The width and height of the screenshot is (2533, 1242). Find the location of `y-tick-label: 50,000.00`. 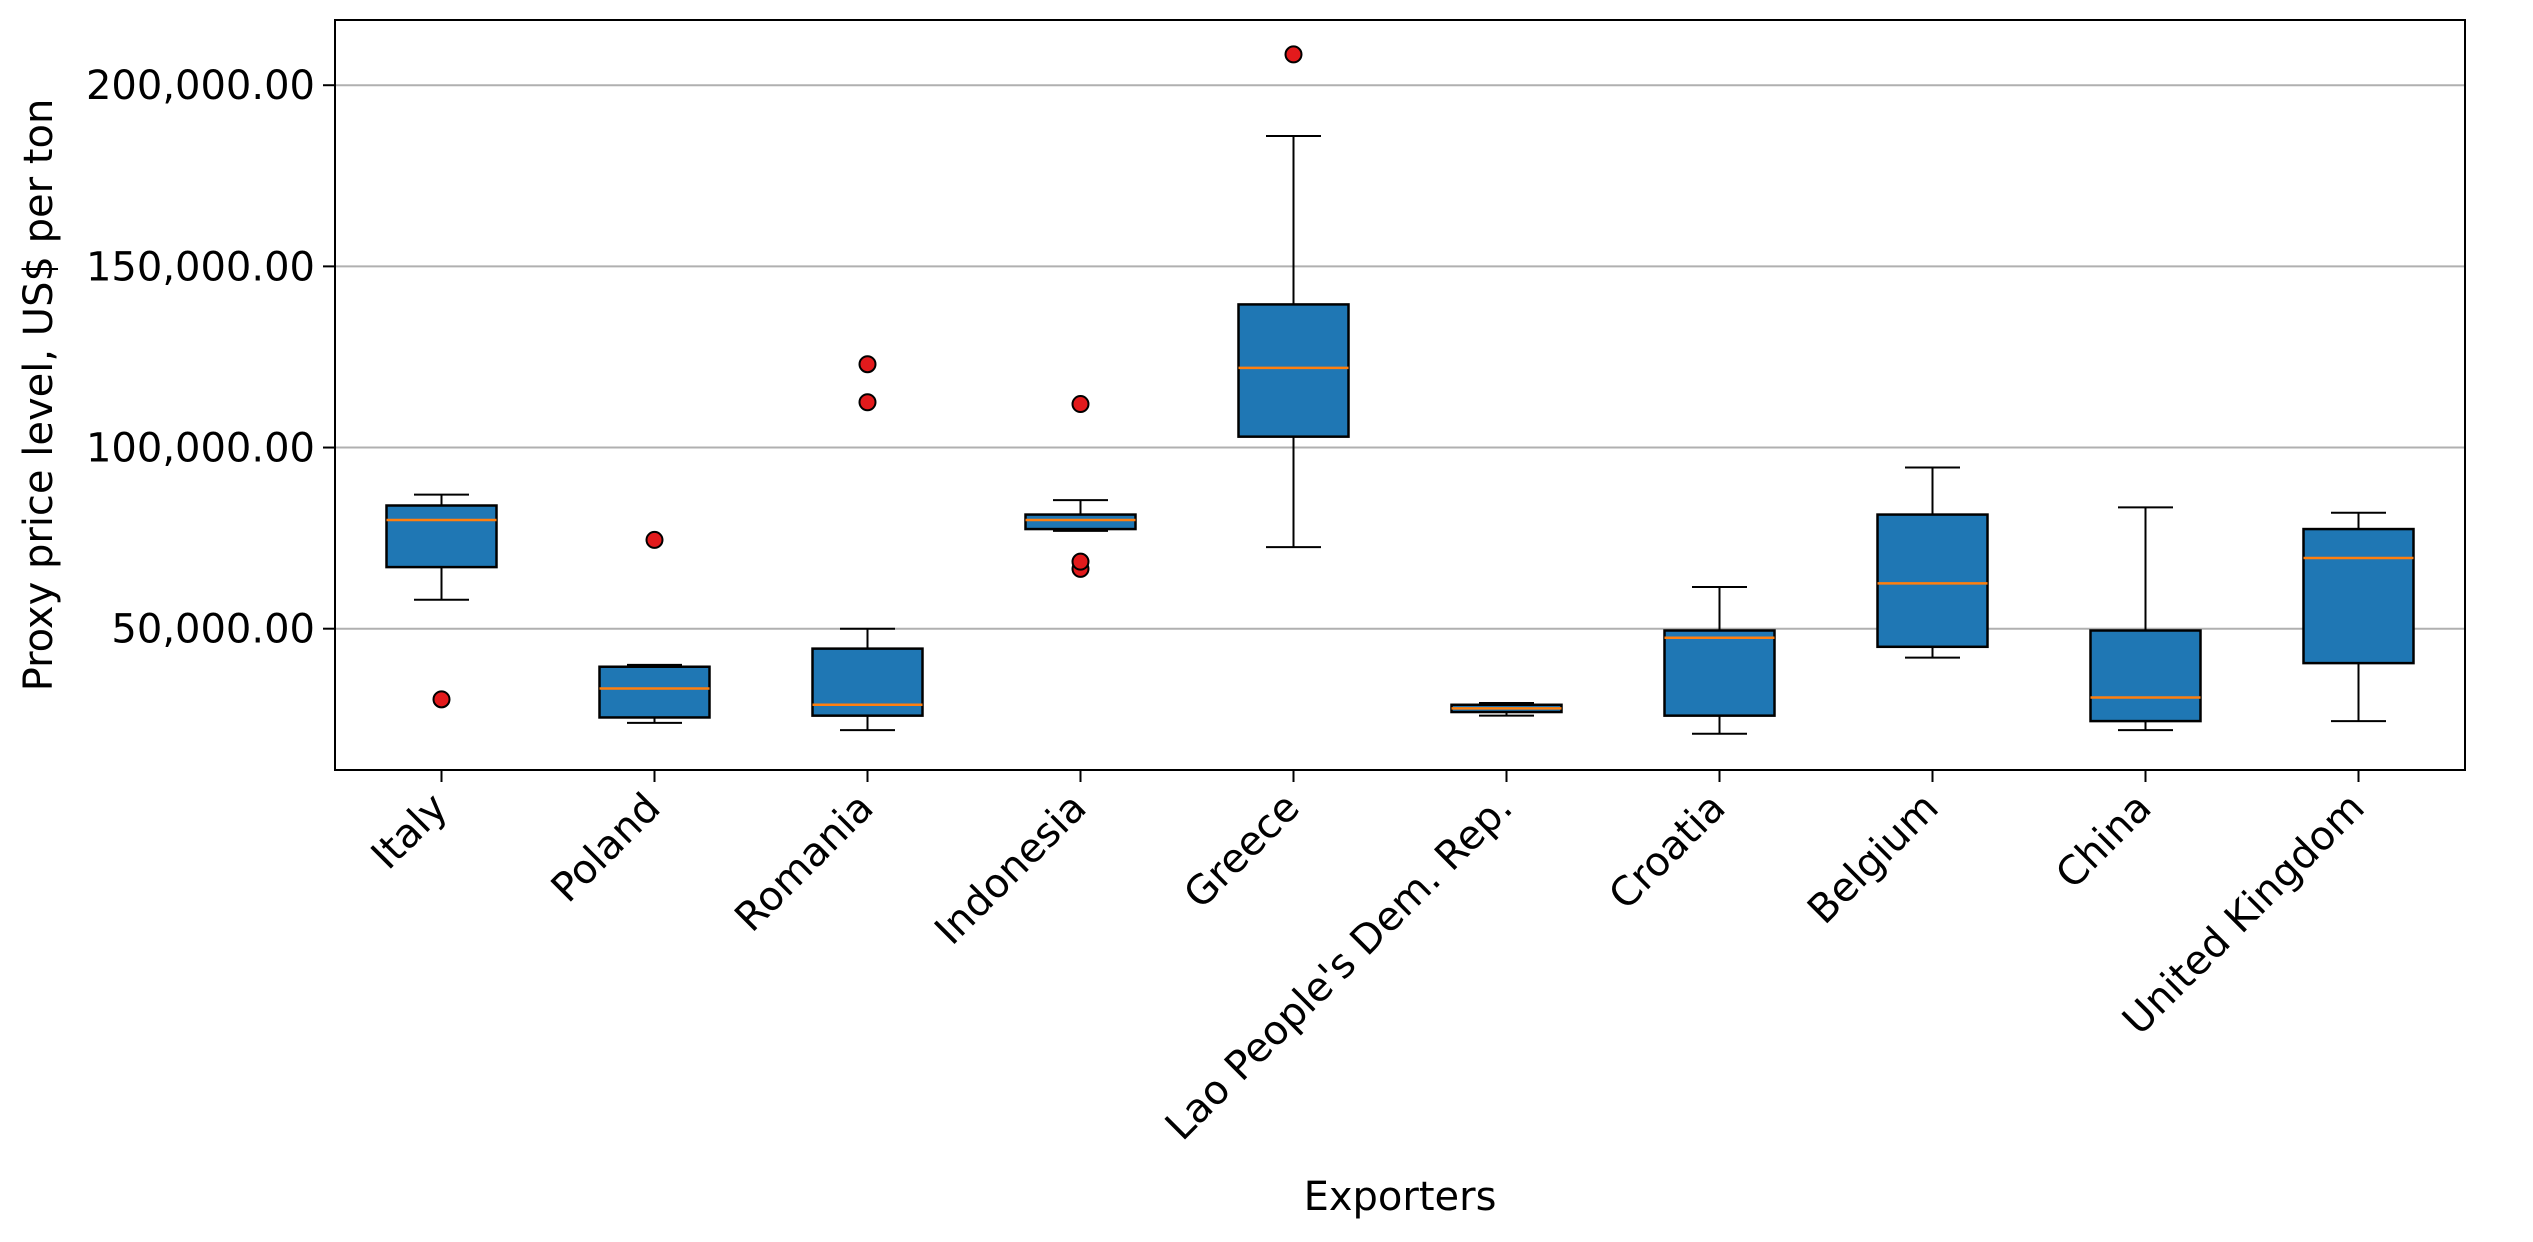

y-tick-label: 50,000.00 is located at coordinates (213, 630).